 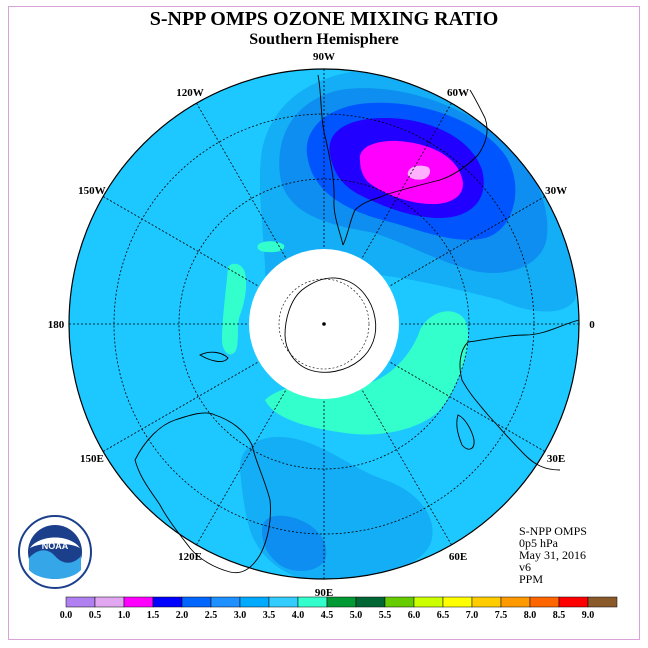 What do you see at coordinates (298, 615) in the screenshot?
I see `colorbar-tick-label: 4.0` at bounding box center [298, 615].